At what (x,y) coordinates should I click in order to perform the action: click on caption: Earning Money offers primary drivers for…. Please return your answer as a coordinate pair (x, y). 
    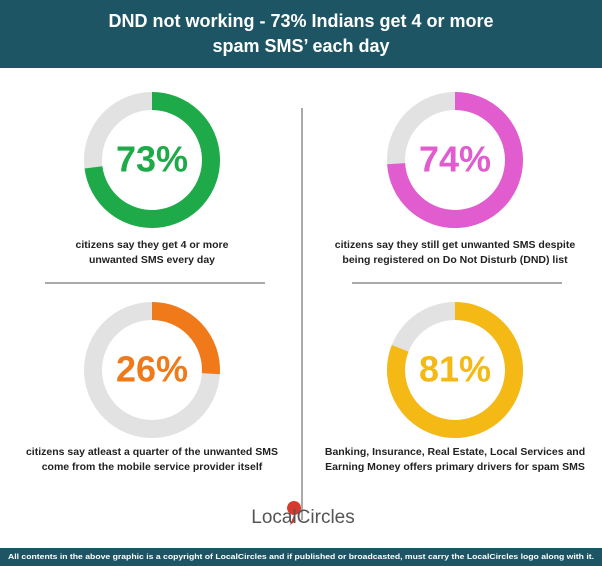
    Looking at the image, I should click on (455, 467).